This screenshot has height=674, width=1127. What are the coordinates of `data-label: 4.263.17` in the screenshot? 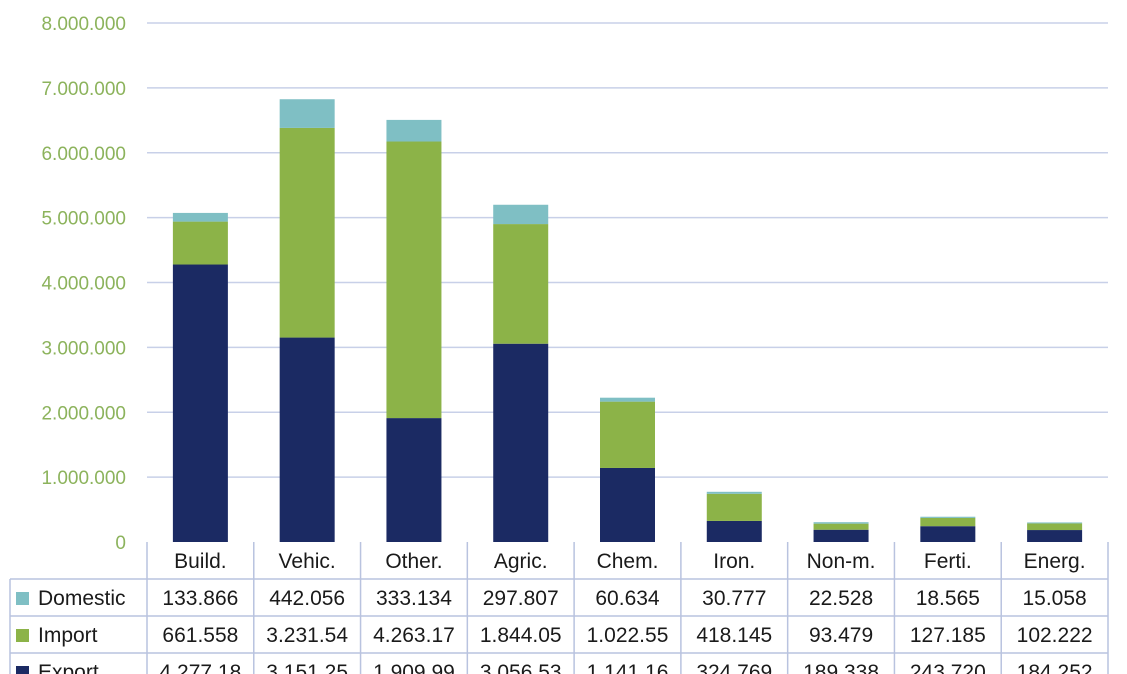 It's located at (414, 635).